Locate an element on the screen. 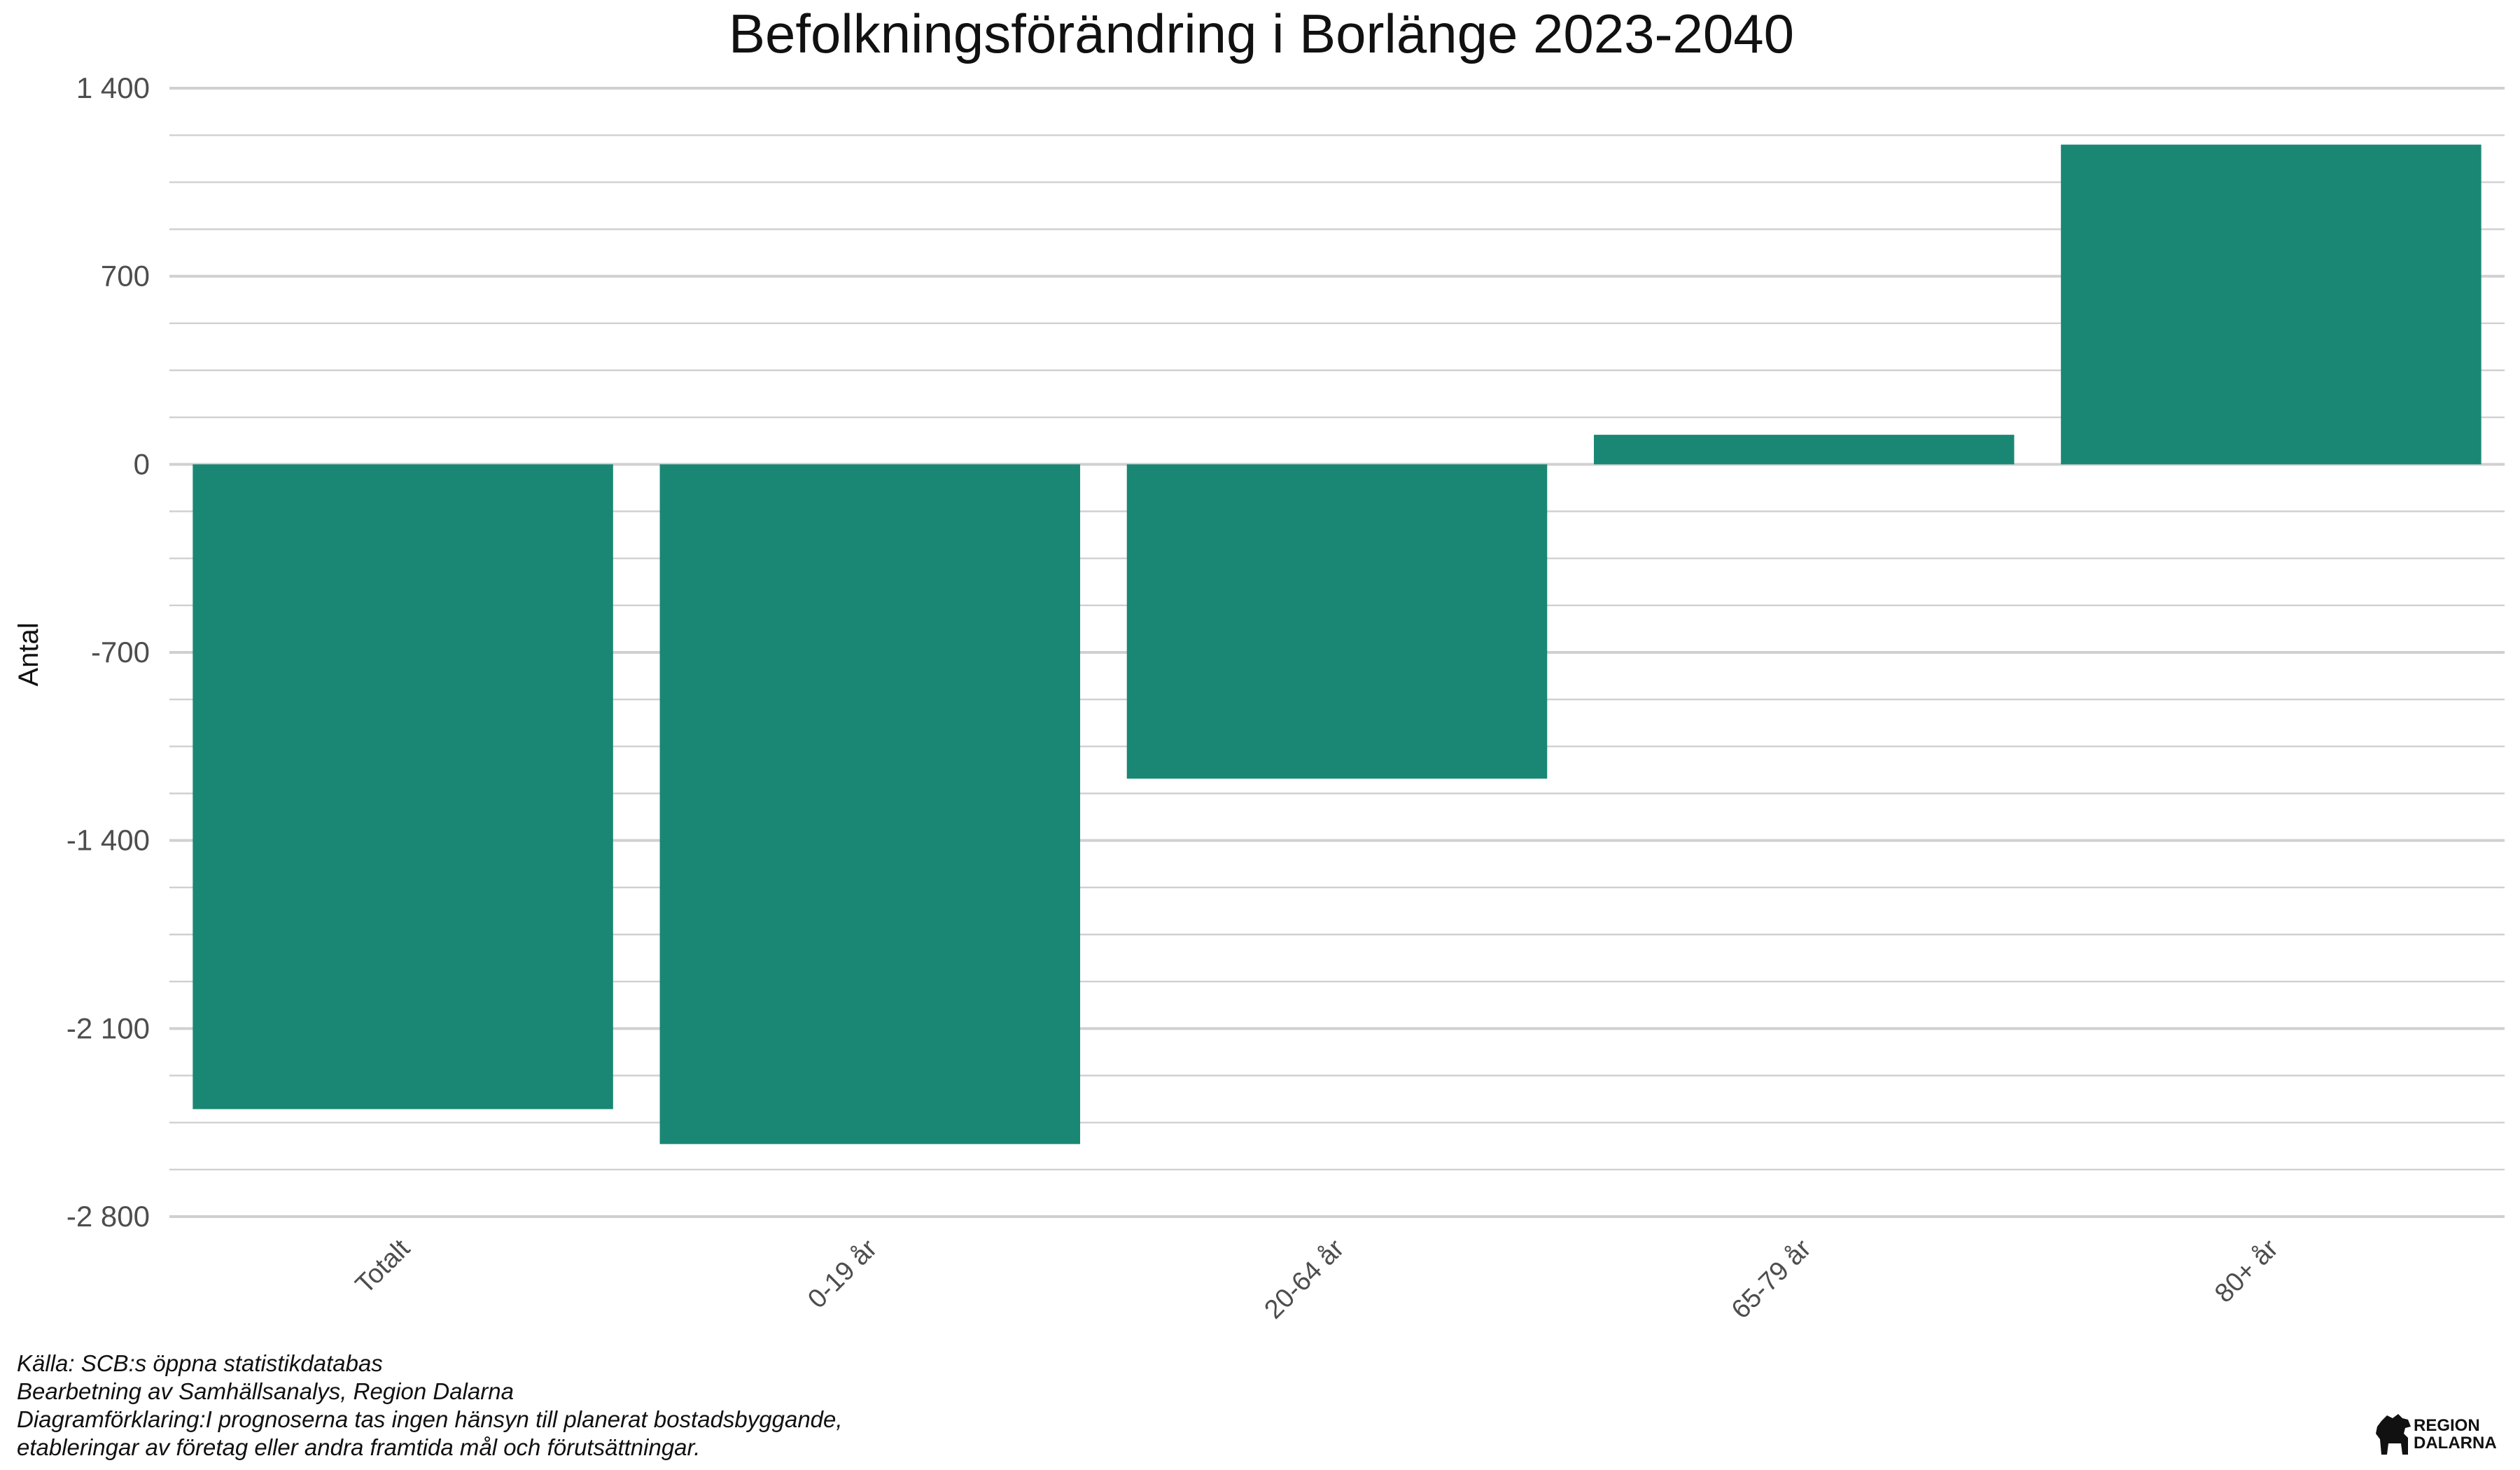  bar-totalt is located at coordinates (402, 787).